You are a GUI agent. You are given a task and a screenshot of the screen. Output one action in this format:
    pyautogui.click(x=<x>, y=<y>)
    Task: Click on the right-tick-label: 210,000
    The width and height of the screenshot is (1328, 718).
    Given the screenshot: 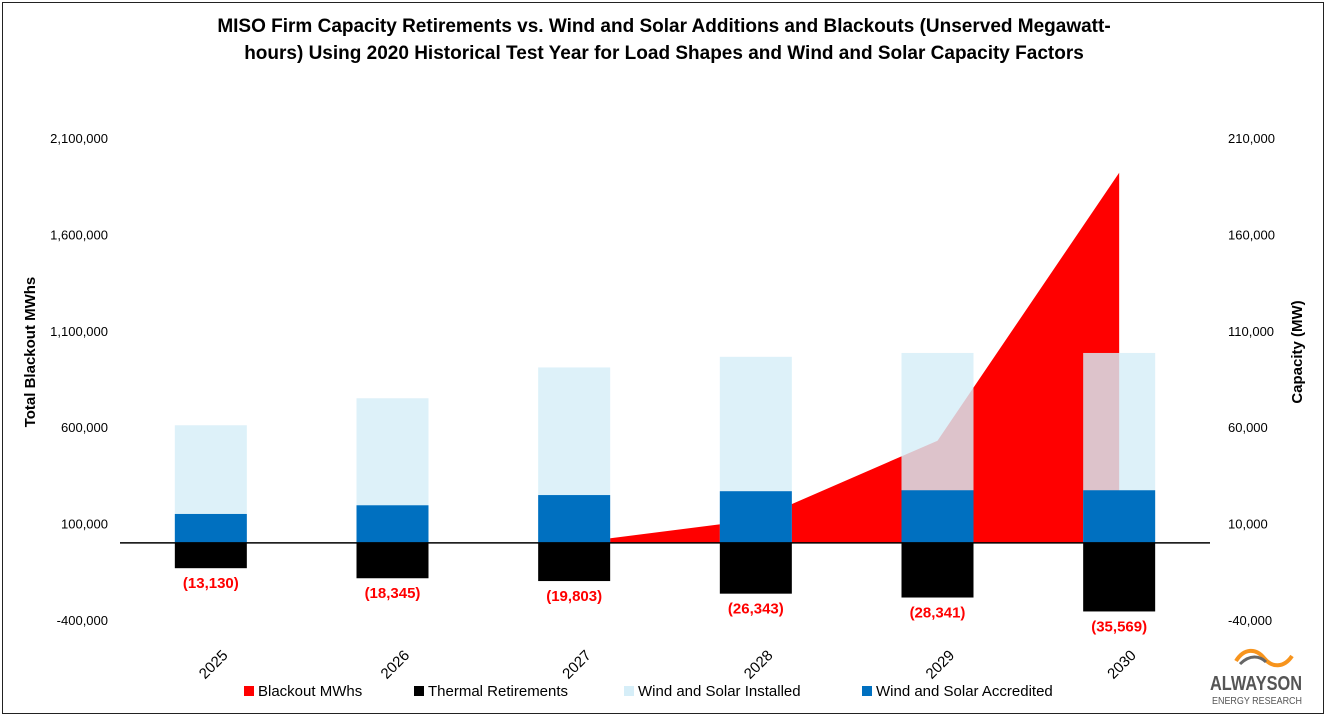 What is the action you would take?
    pyautogui.click(x=1251, y=138)
    